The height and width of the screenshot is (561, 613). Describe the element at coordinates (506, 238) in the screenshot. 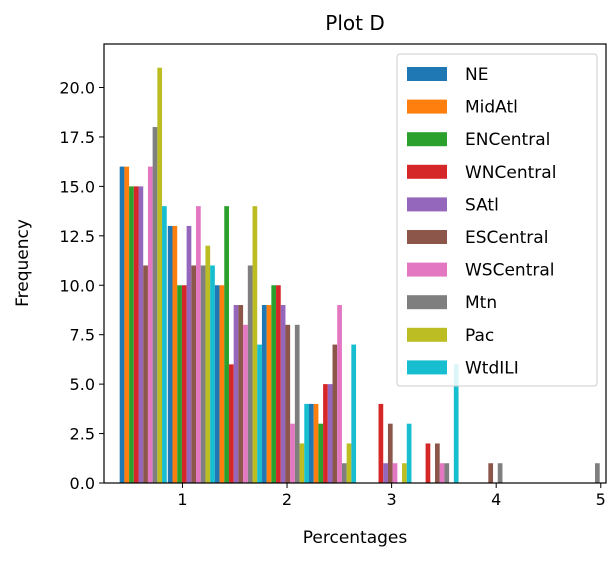

I see `legend-label-escentral: ESCentral` at that location.